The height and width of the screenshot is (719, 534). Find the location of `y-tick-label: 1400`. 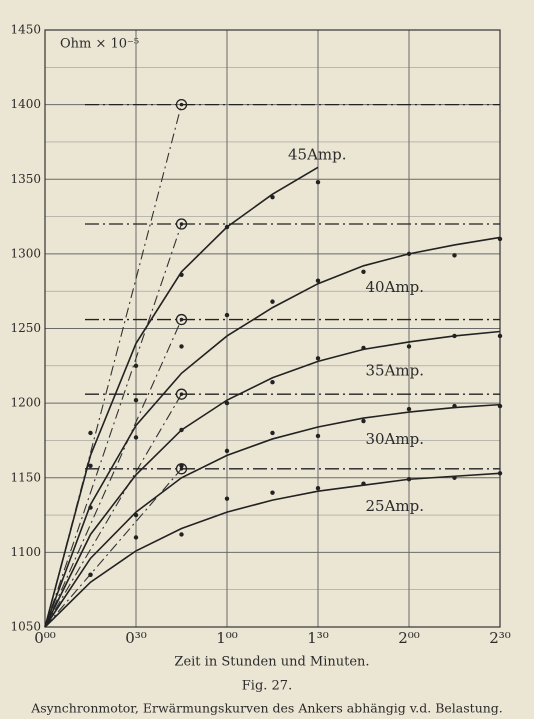

y-tick-label: 1400 is located at coordinates (25, 104).